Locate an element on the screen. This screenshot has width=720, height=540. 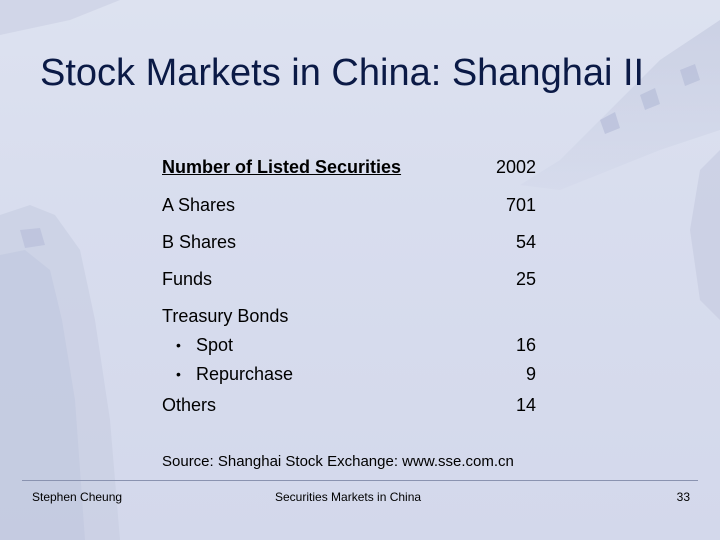
table-row: Funds 25 is located at coordinates (362, 279).